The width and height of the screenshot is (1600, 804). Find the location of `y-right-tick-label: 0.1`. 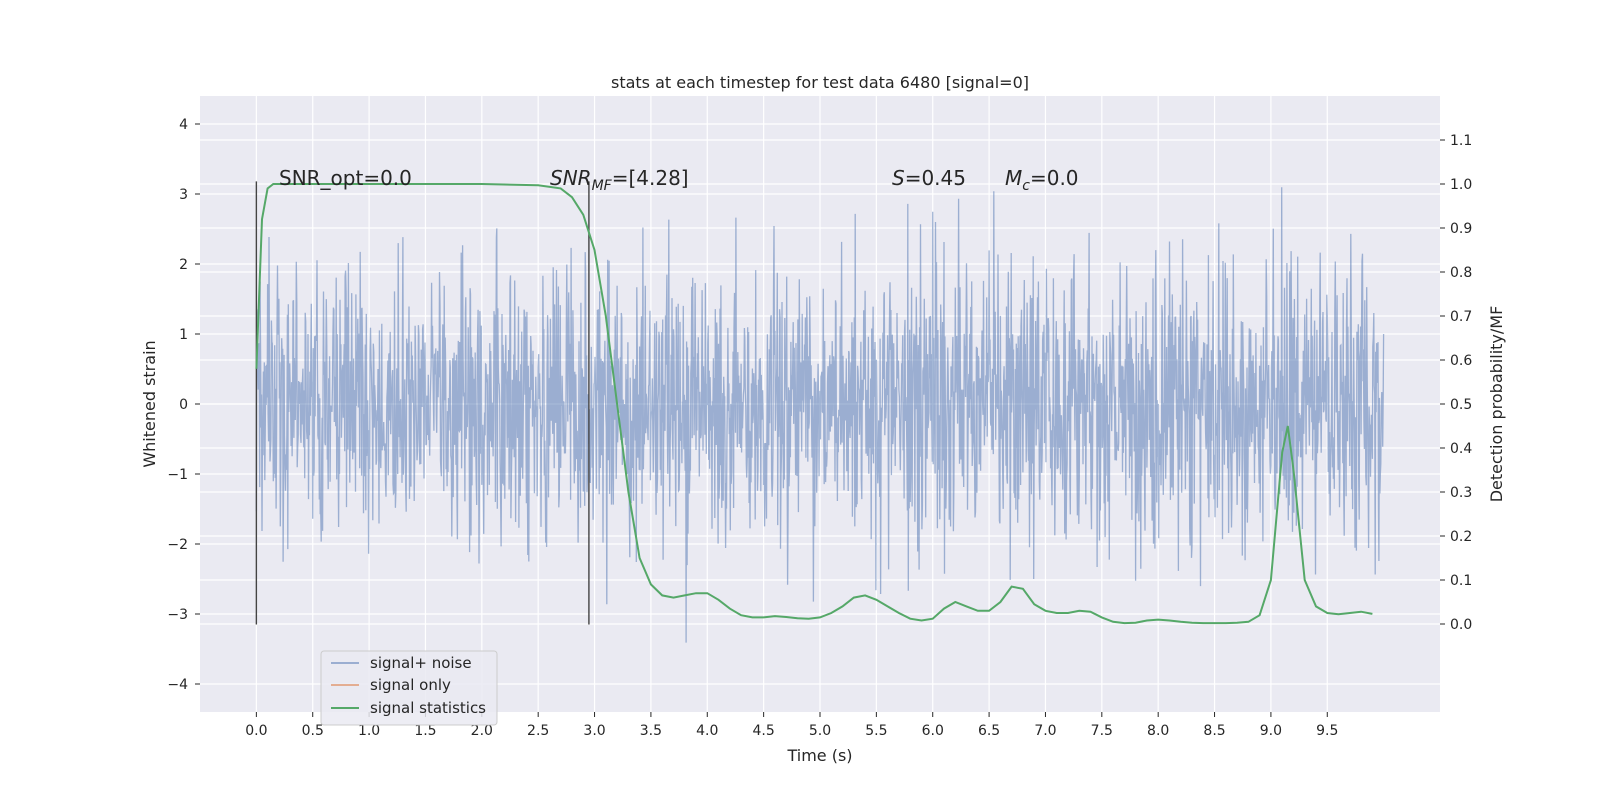

y-right-tick-label: 0.1 is located at coordinates (1461, 581).